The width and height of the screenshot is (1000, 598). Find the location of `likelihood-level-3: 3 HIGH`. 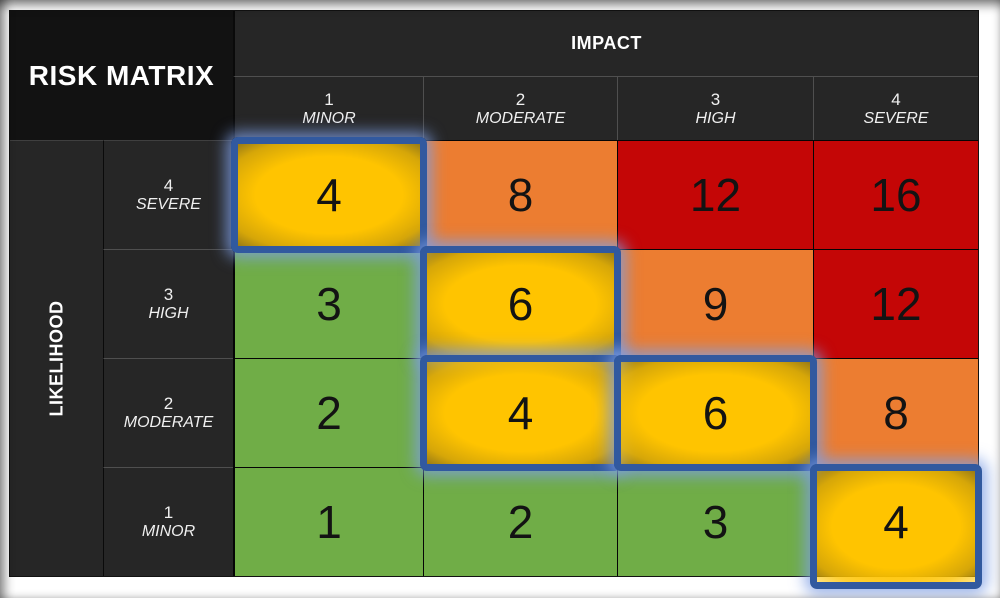

likelihood-level-3: 3 HIGH is located at coordinates (168, 303).